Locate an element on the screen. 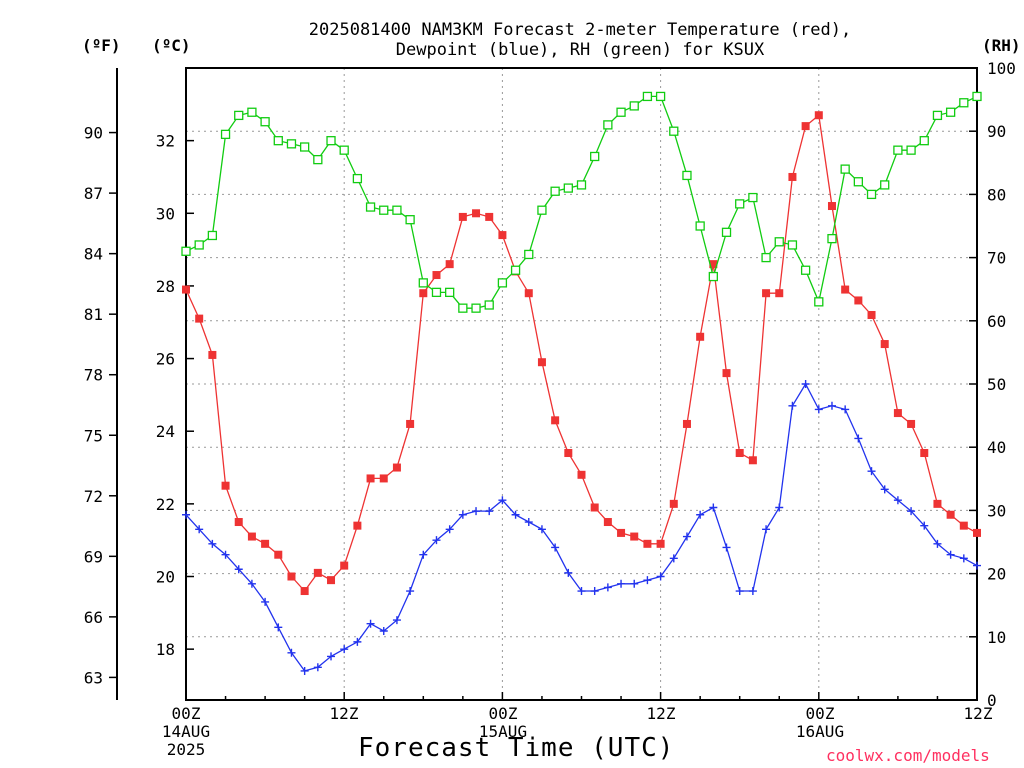 Image resolution: width=1024 pixels, height=768 pixels. rh-tick-label: 100 is located at coordinates (1001, 68).